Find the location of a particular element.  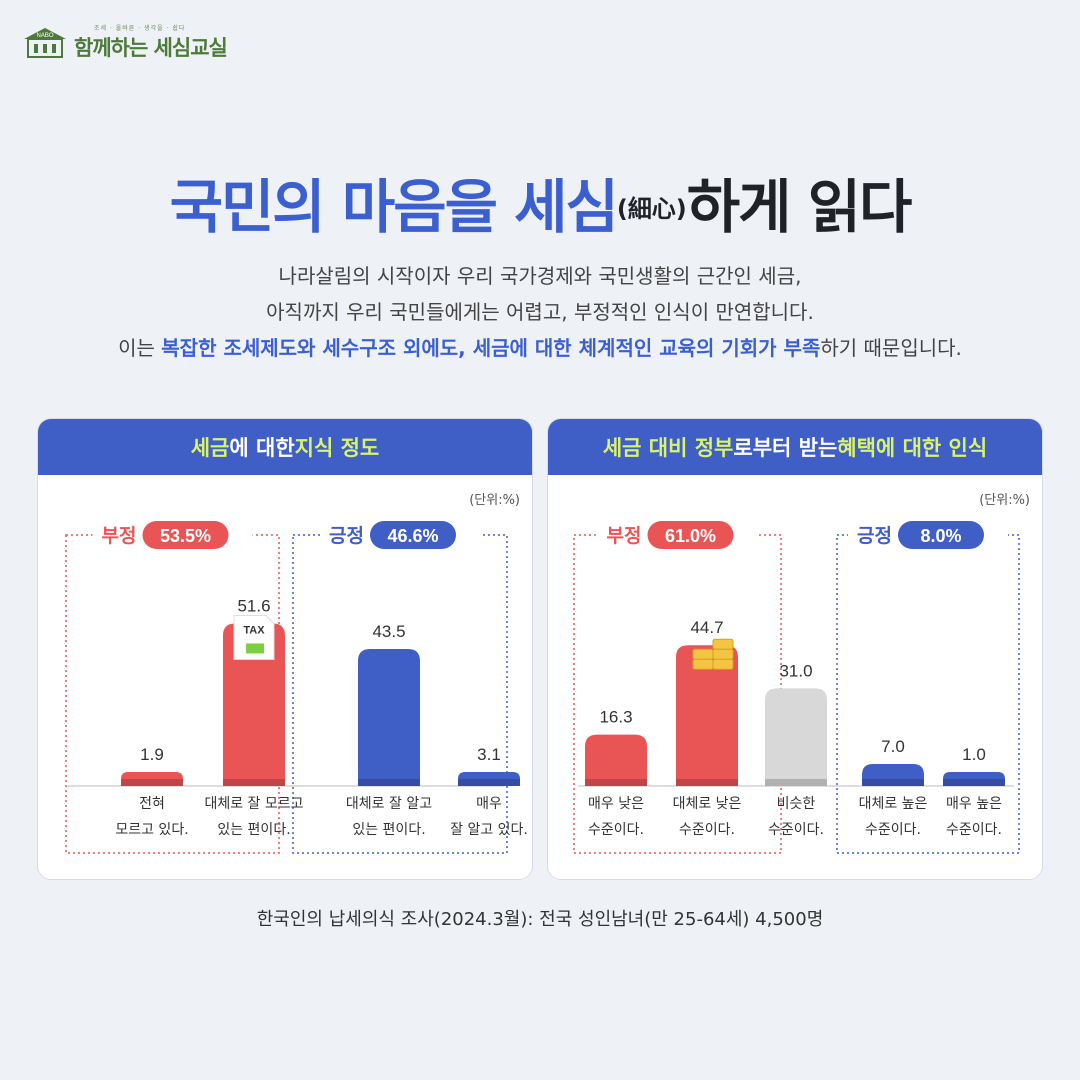

tax-document-icon: TAX is located at coordinates (254, 637).